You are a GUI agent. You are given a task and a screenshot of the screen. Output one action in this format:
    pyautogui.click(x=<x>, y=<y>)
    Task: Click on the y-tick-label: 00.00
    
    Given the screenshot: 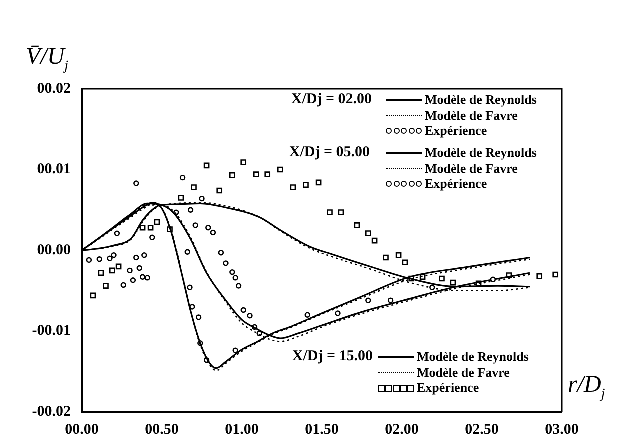 What is the action you would take?
    pyautogui.click(x=54, y=250)
    